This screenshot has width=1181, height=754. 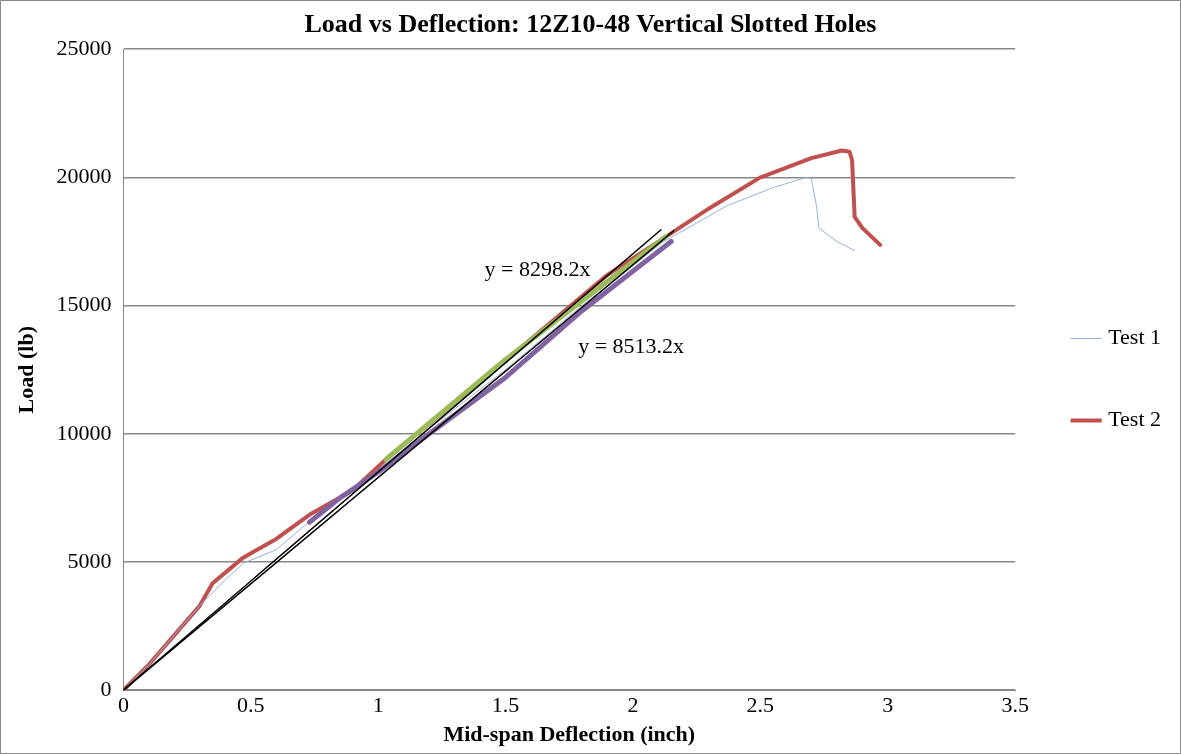 What do you see at coordinates (84, 304) in the screenshot?
I see `y-tick-label: 15000` at bounding box center [84, 304].